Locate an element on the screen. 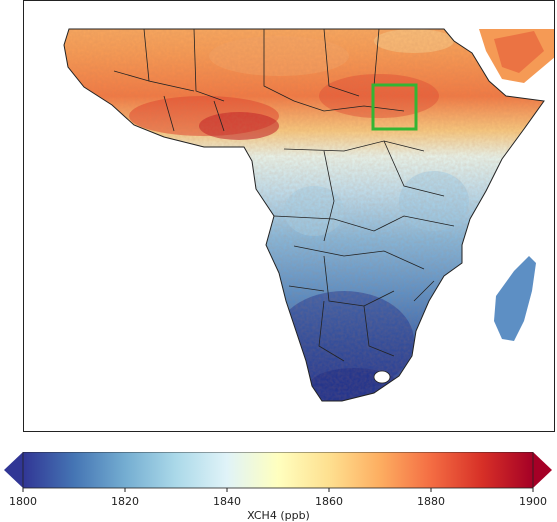  colorbar-tick-label: 1880 is located at coordinates (431, 501).